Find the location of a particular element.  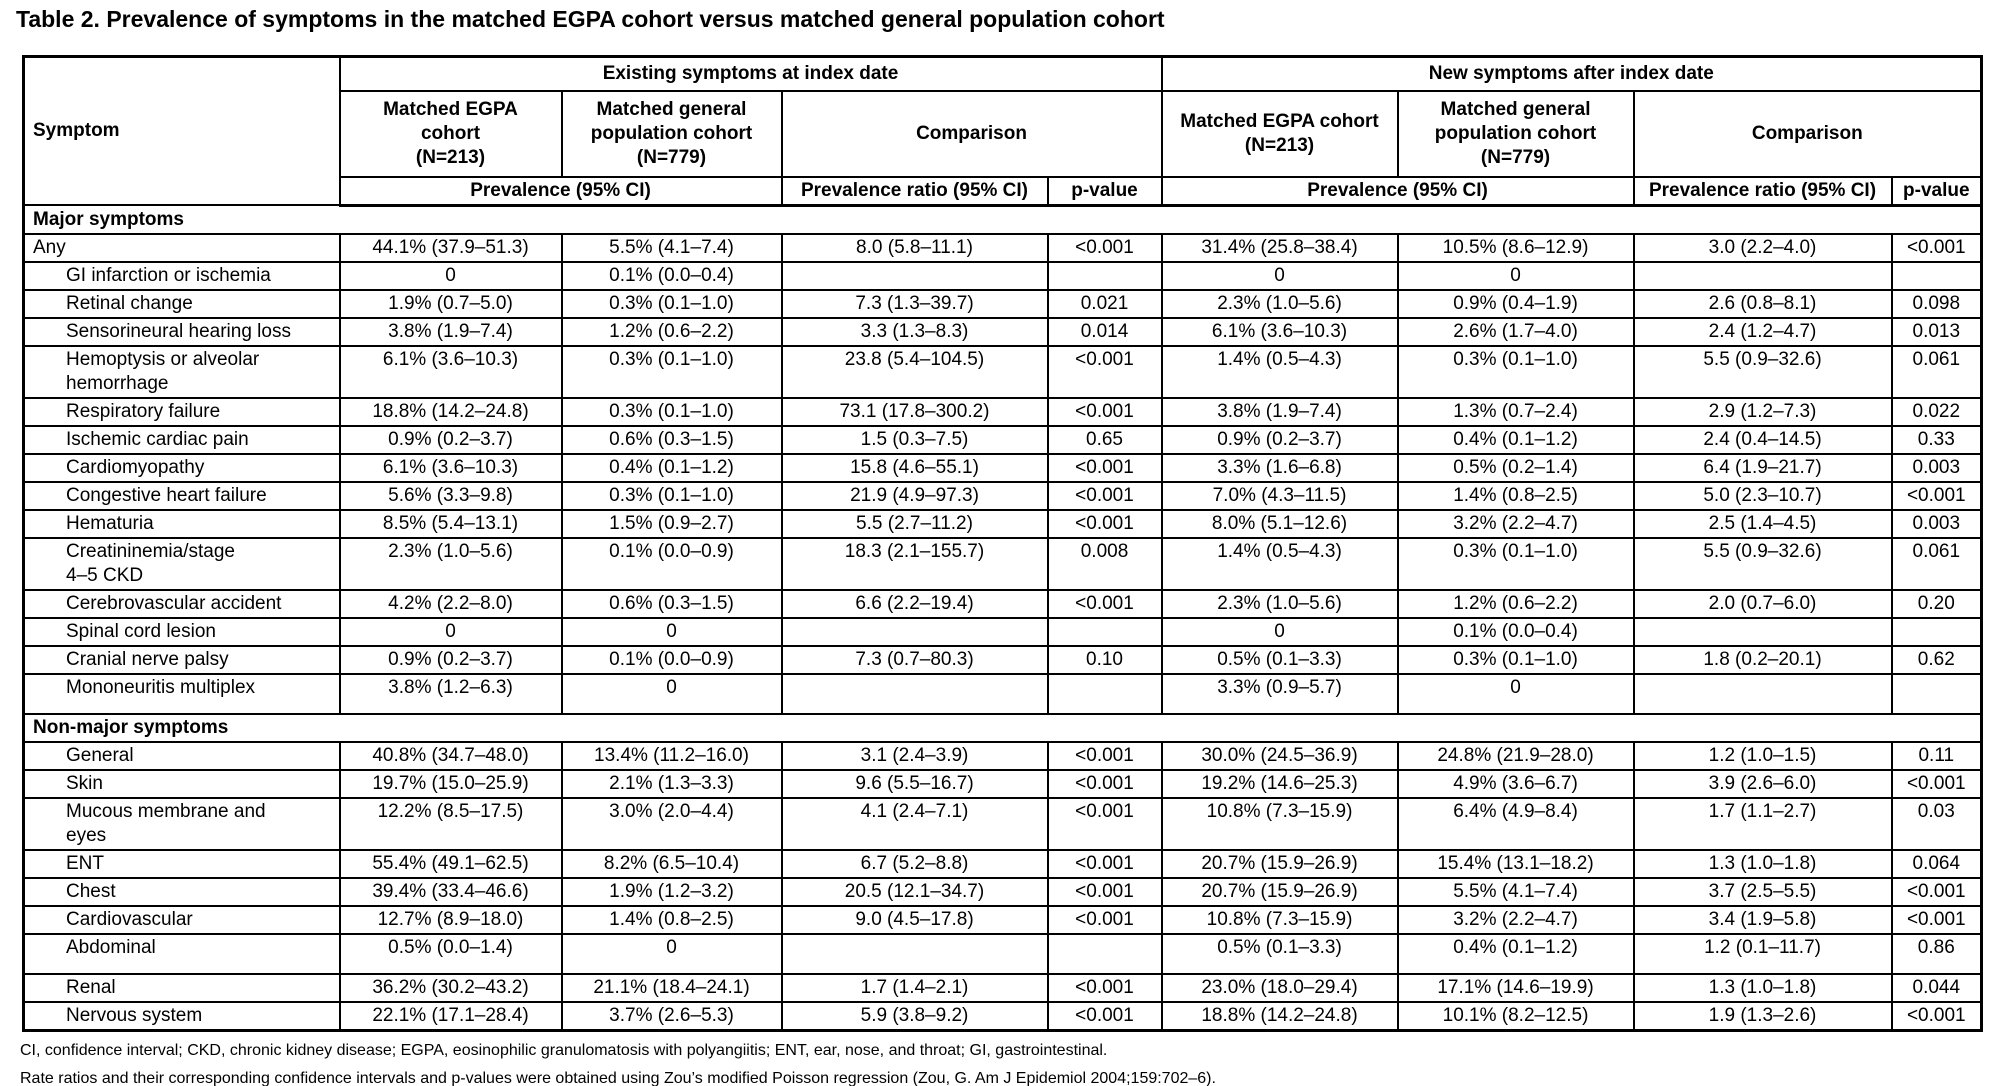

value-cell: 0.86 is located at coordinates (1936, 953).